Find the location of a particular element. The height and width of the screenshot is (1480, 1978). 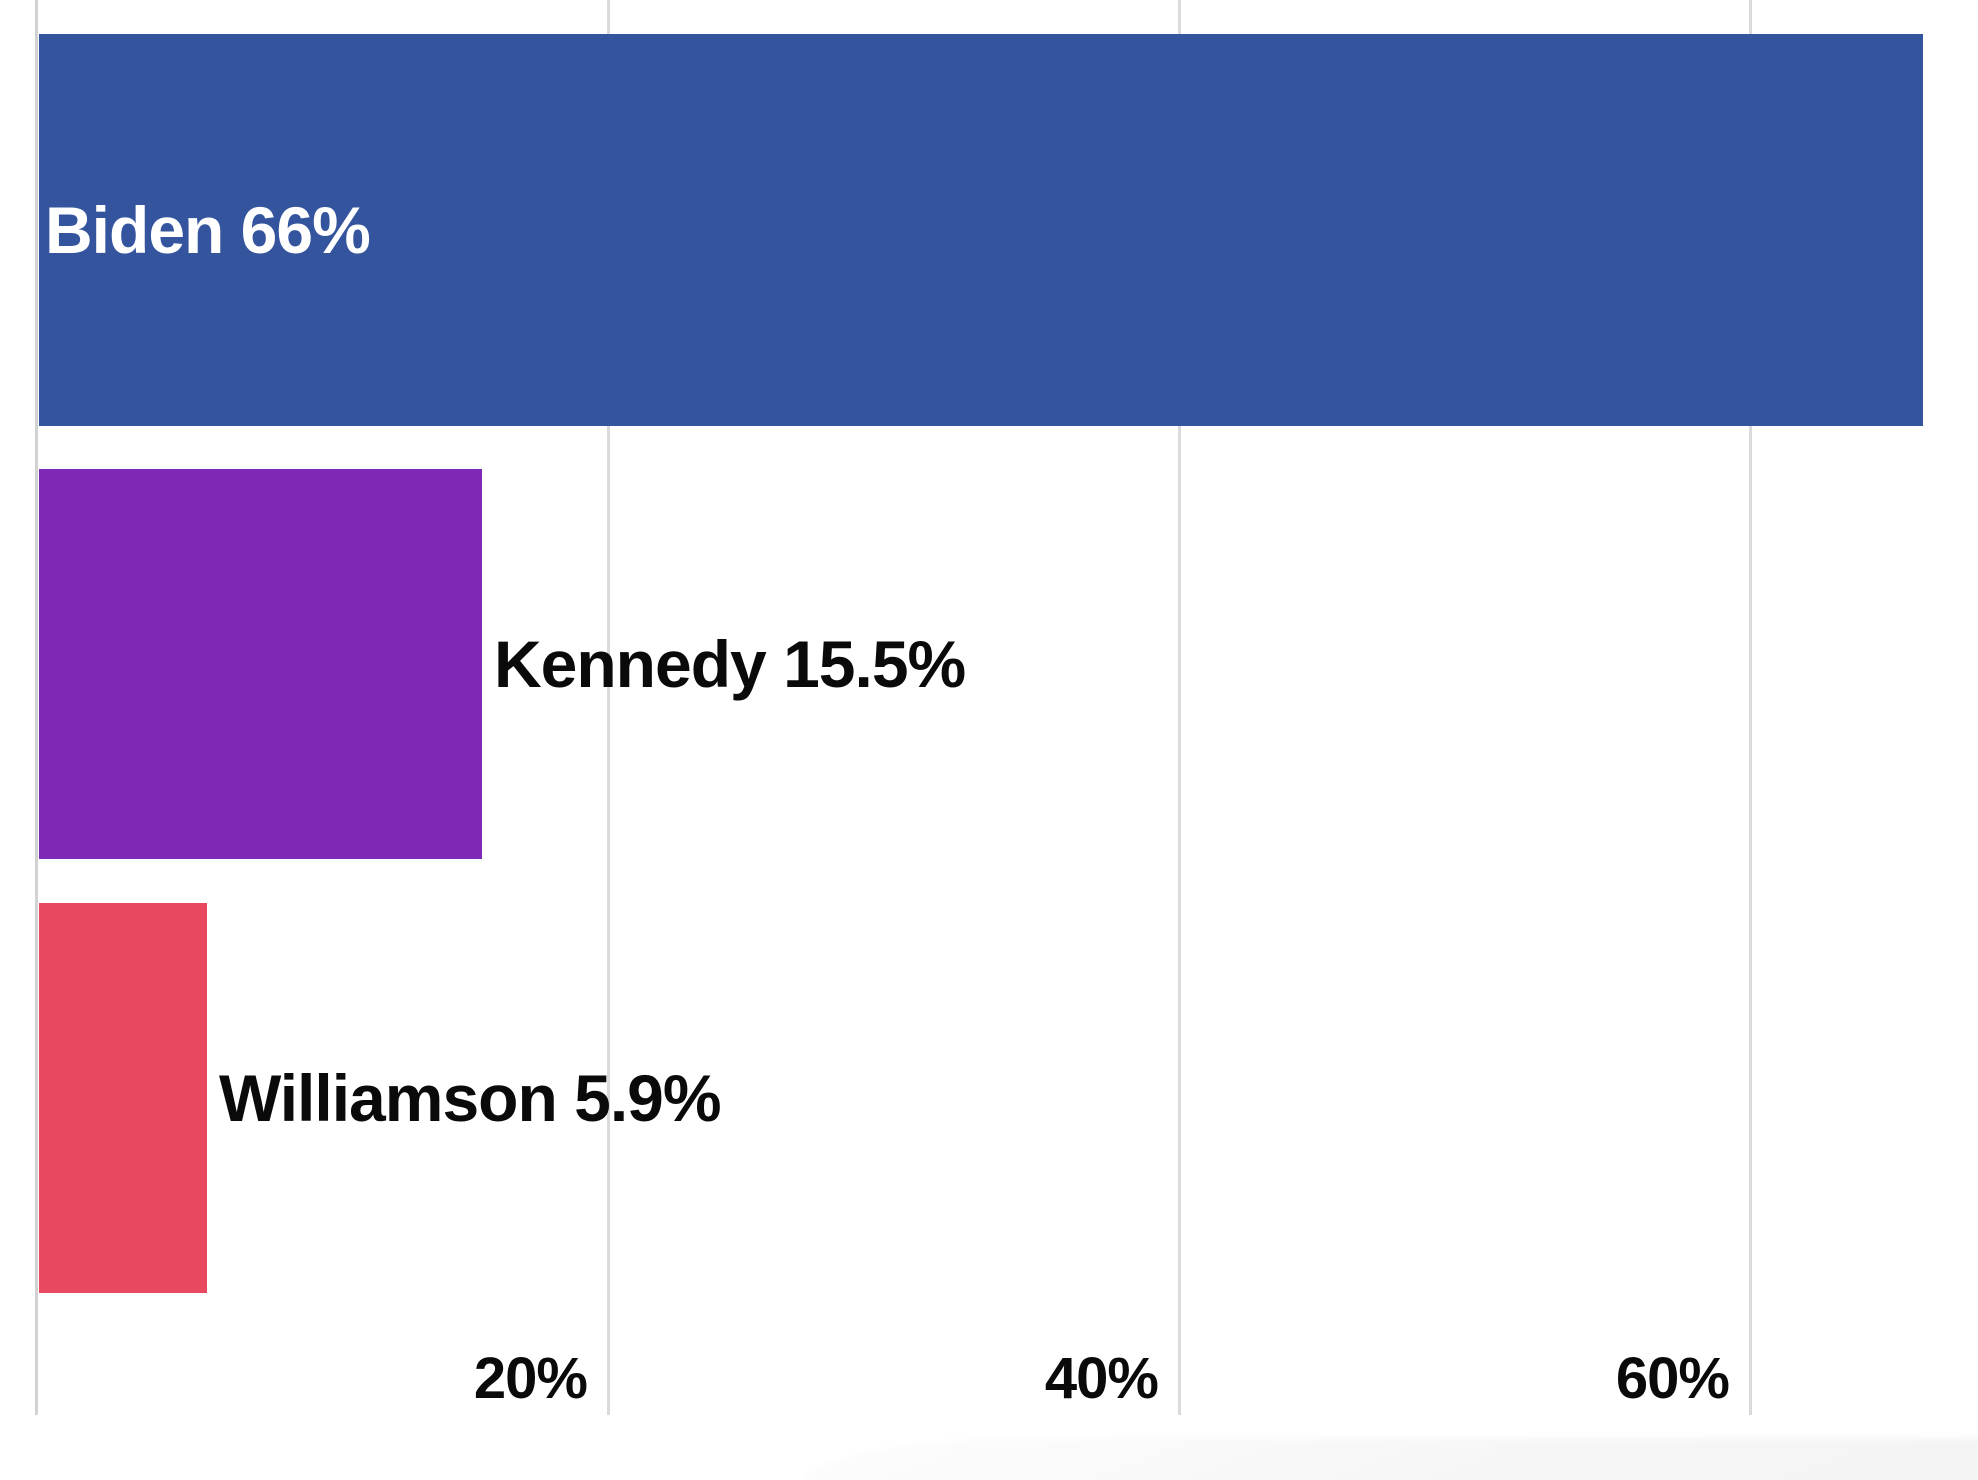

bar-label-williamson: Williamson 5.9% is located at coordinates (470, 1098).